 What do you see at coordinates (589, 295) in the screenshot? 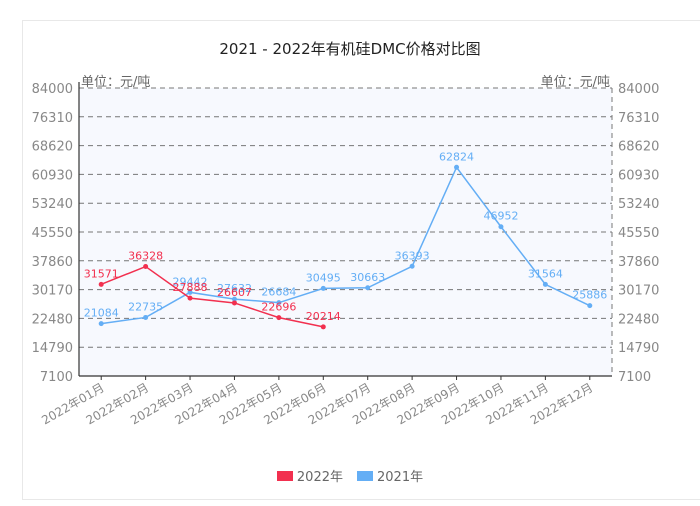
I see `data-label: 25886` at bounding box center [589, 295].